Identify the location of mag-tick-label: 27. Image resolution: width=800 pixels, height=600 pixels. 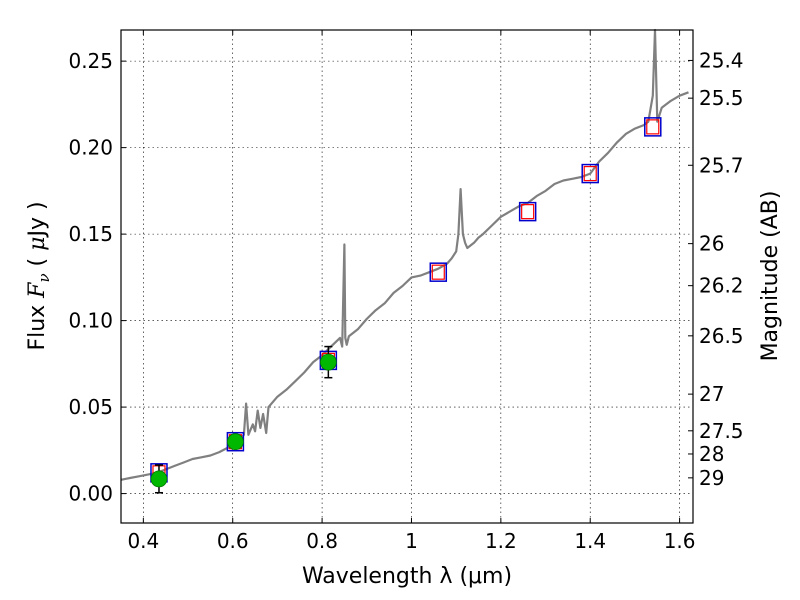
(711, 394).